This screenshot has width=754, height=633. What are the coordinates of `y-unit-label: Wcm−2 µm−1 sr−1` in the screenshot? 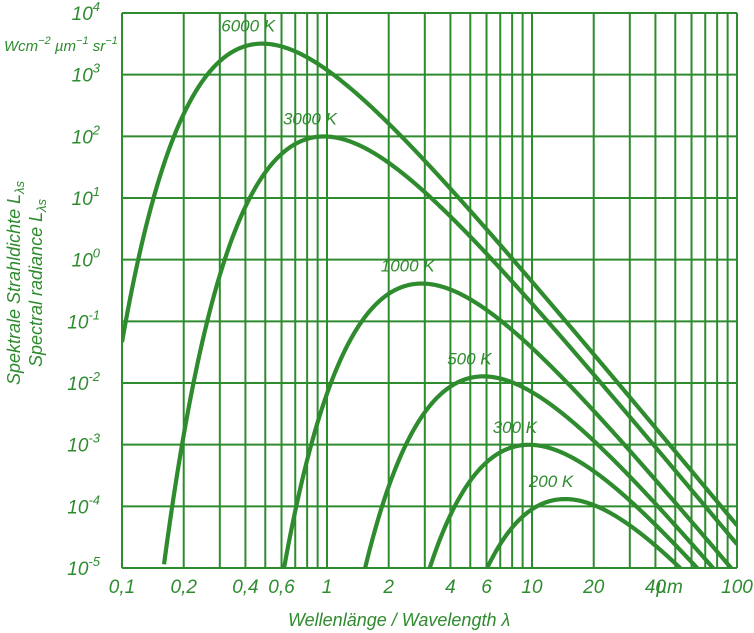 It's located at (61, 45).